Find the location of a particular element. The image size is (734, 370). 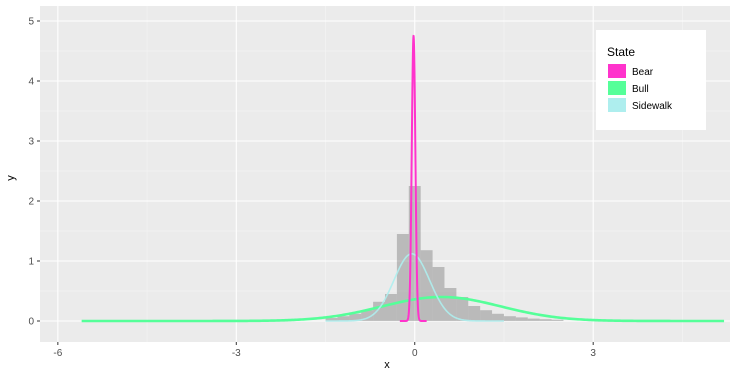

legend-title: State is located at coordinates (621, 52).